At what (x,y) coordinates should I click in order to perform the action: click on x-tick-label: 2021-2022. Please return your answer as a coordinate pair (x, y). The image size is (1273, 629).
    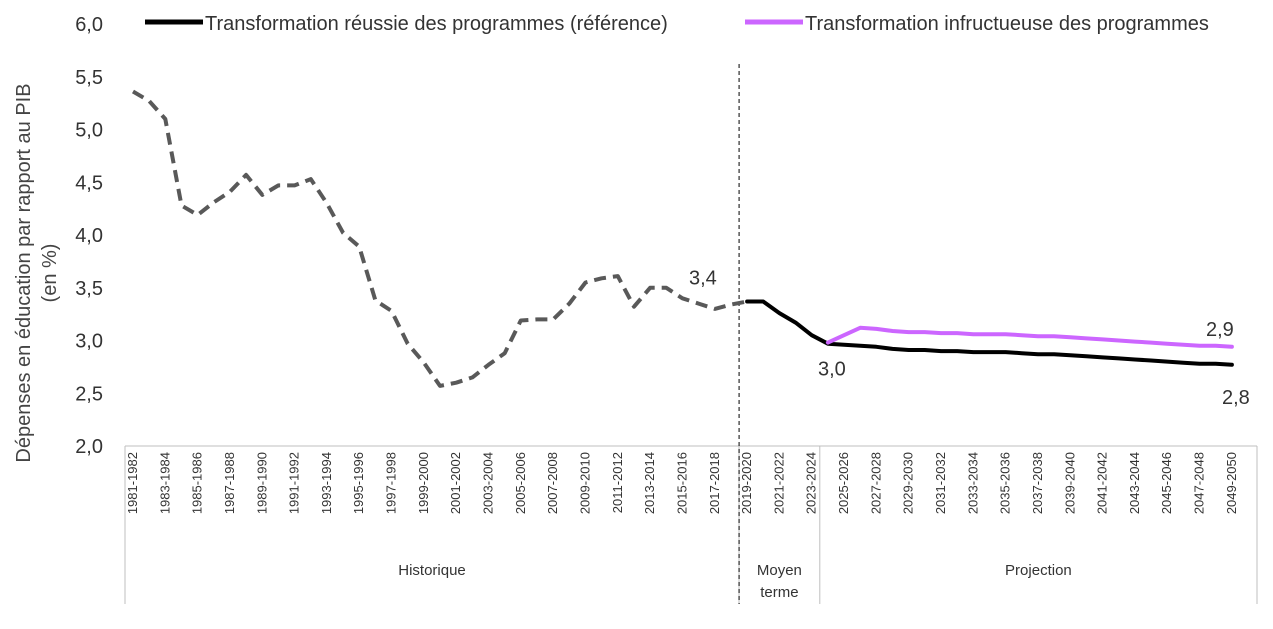
    Looking at the image, I should click on (778, 483).